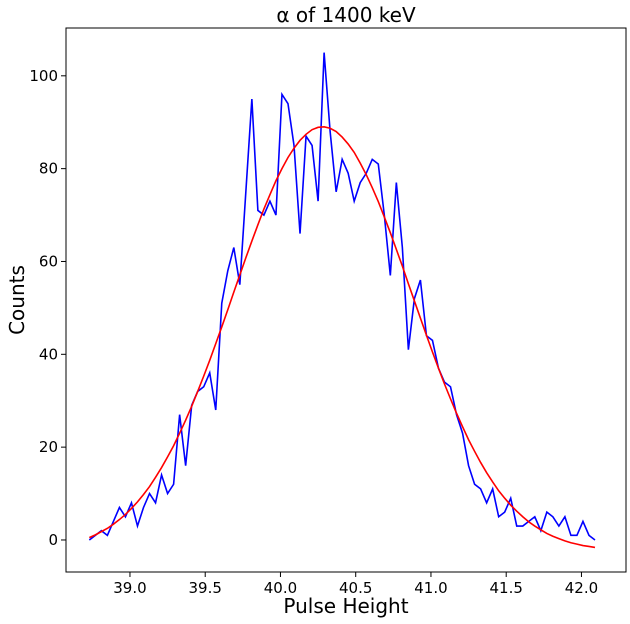 The height and width of the screenshot is (624, 630). What do you see at coordinates (345, 606) in the screenshot?
I see `x-axis-label: Pulse Height` at bounding box center [345, 606].